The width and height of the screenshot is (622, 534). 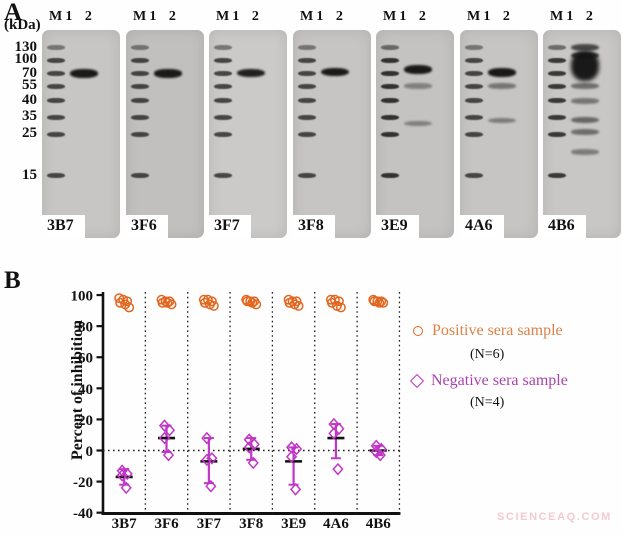 What do you see at coordinates (488, 381) in the screenshot?
I see `legend-negative: Negative sera sample` at bounding box center [488, 381].